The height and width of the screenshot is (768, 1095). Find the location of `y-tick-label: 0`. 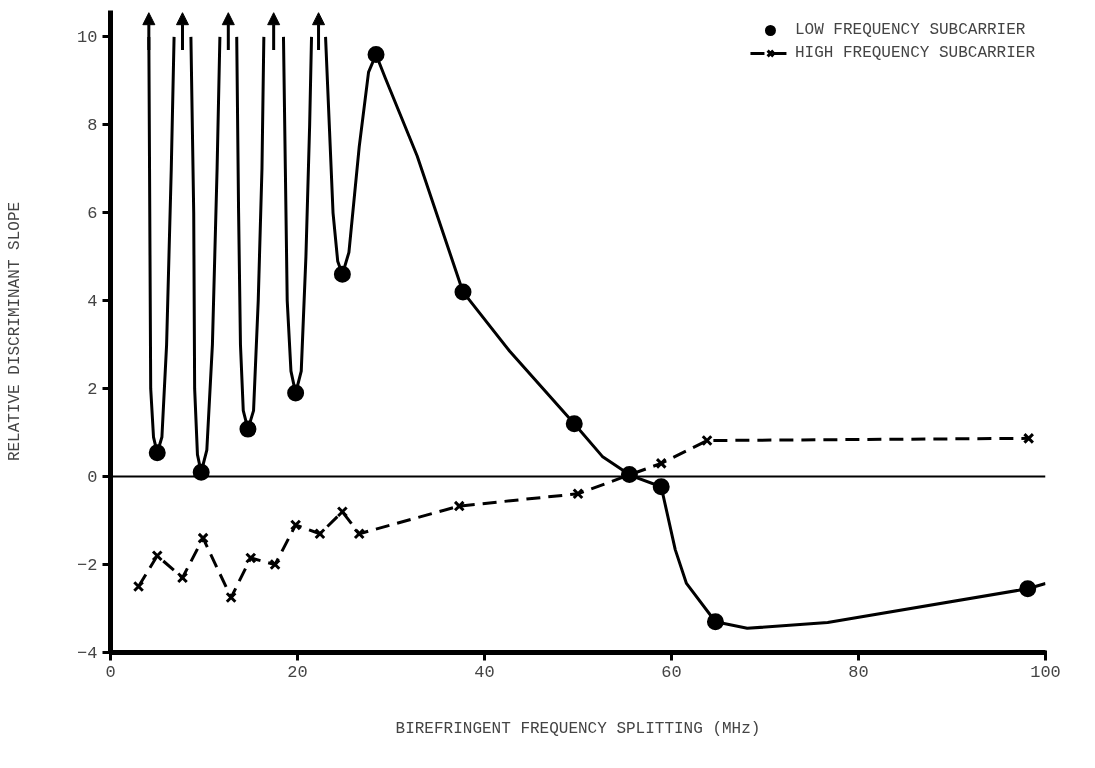

y-tick-label: 0 is located at coordinates (92, 478).